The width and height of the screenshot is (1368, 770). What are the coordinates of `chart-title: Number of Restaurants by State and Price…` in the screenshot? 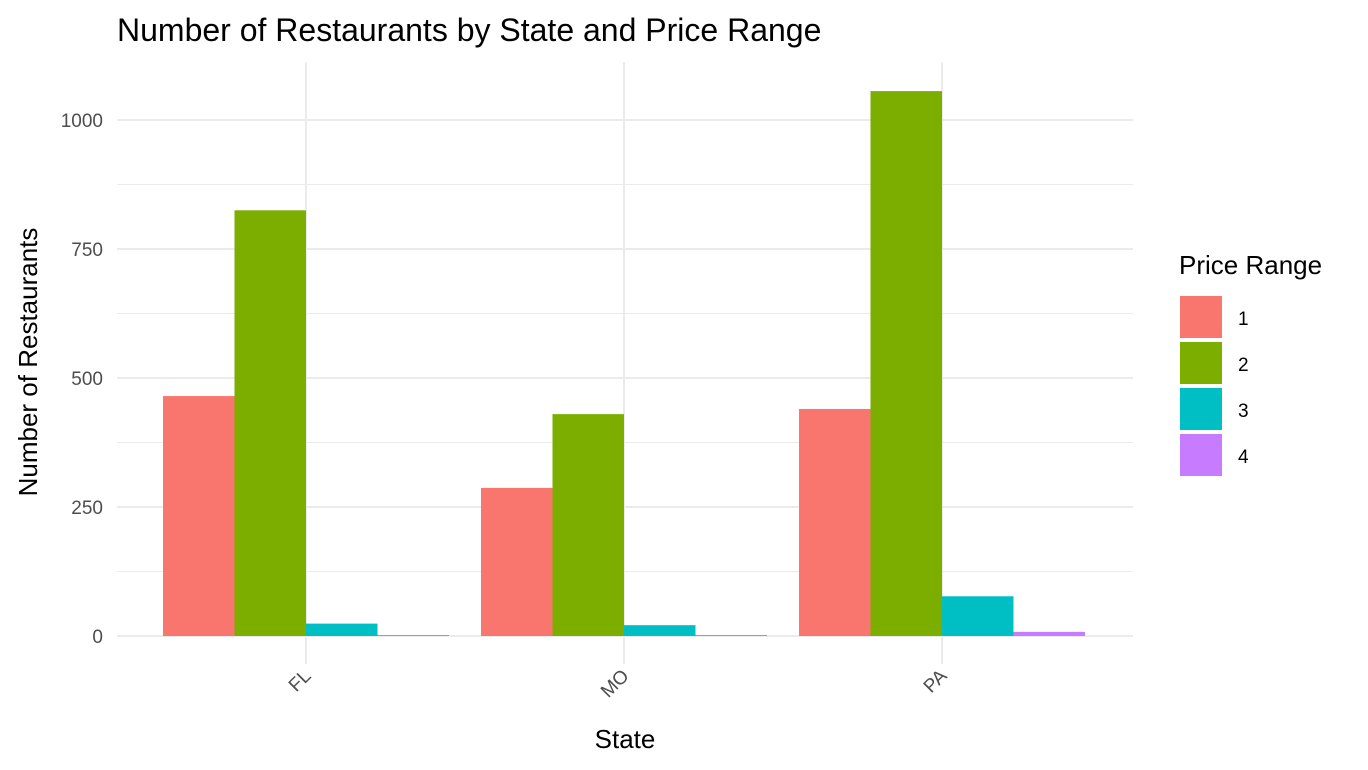 It's located at (469, 30).